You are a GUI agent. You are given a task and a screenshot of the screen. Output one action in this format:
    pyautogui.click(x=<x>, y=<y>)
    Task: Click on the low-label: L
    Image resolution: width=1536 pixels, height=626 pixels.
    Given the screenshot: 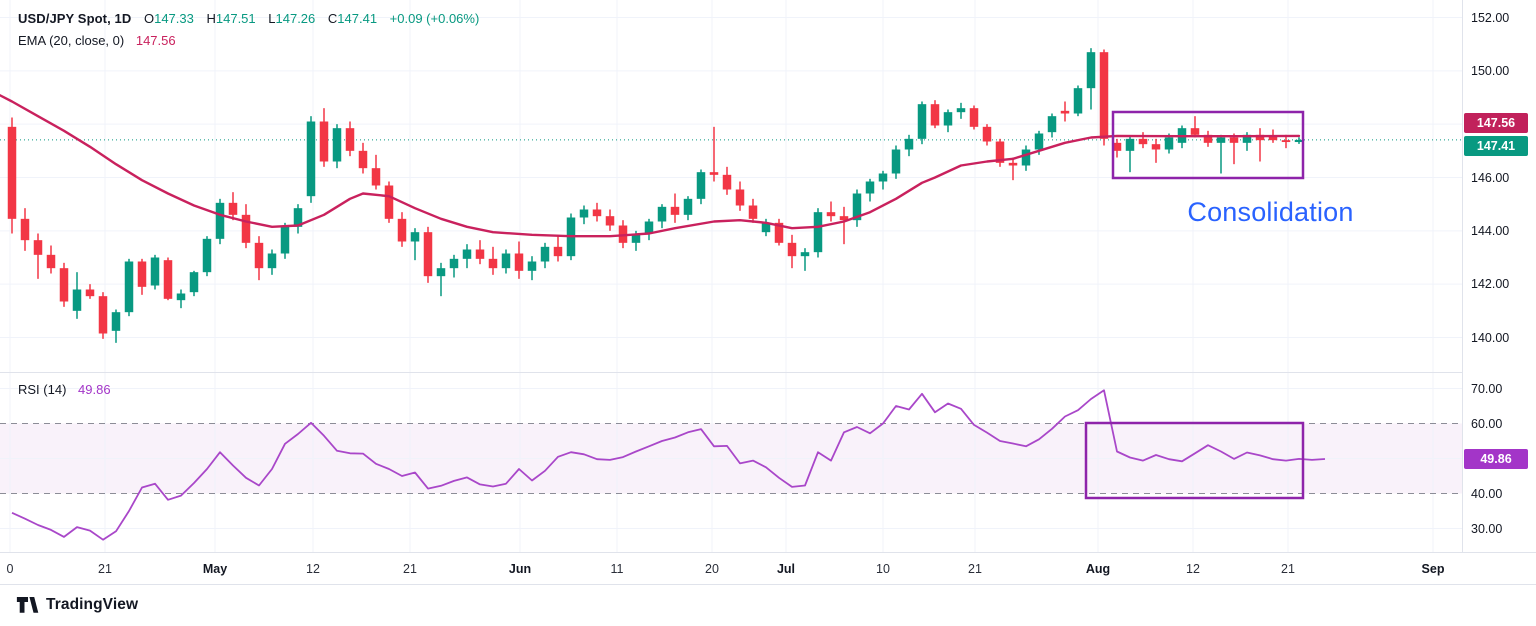 What is the action you would take?
    pyautogui.click(x=272, y=18)
    